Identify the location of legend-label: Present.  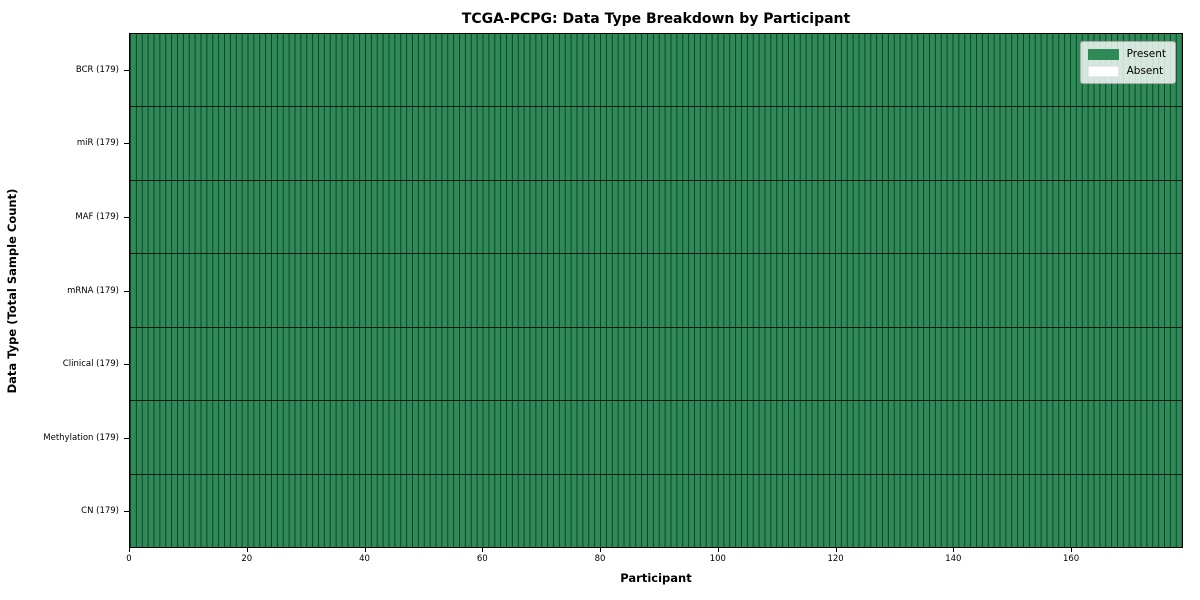
(1146, 54).